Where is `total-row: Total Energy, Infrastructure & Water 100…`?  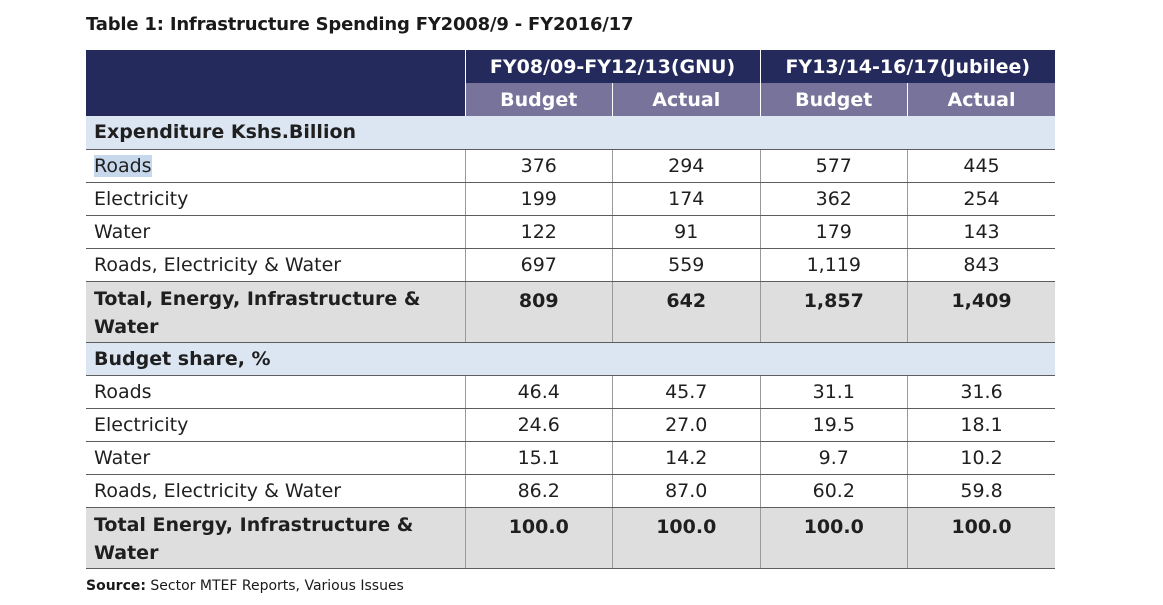 total-row: Total Energy, Infrastructure & Water 100… is located at coordinates (571, 538).